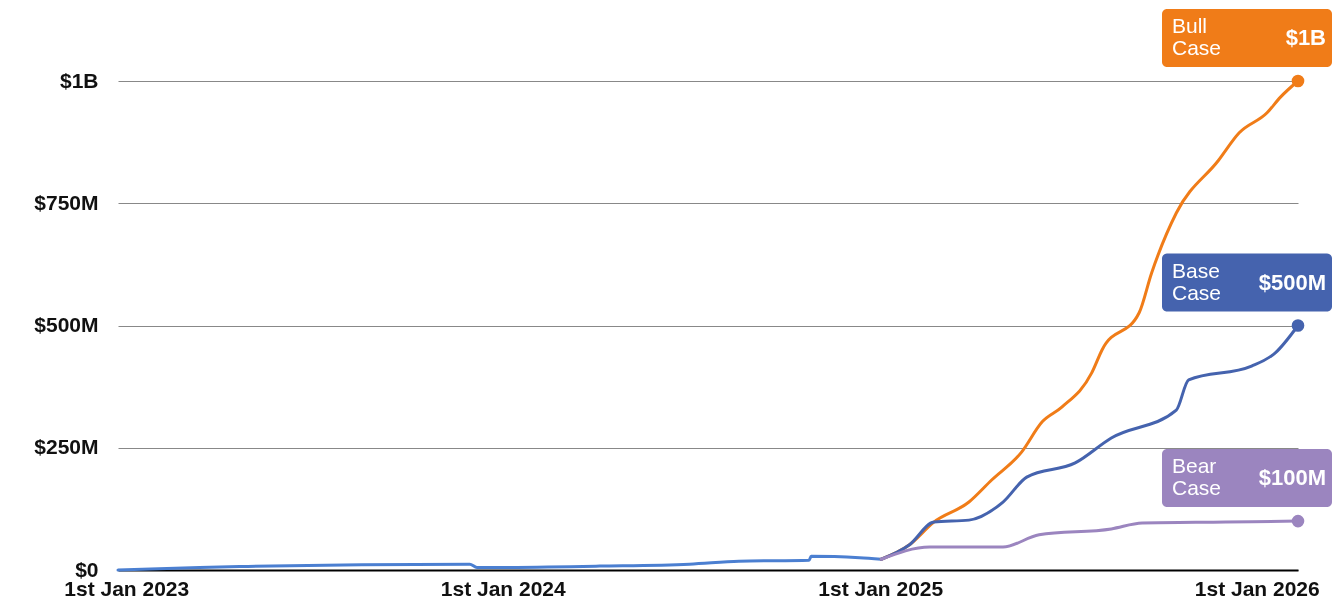 This screenshot has height=614, width=1340. What do you see at coordinates (66, 324) in the screenshot?
I see `y-tick-label: $500M` at bounding box center [66, 324].